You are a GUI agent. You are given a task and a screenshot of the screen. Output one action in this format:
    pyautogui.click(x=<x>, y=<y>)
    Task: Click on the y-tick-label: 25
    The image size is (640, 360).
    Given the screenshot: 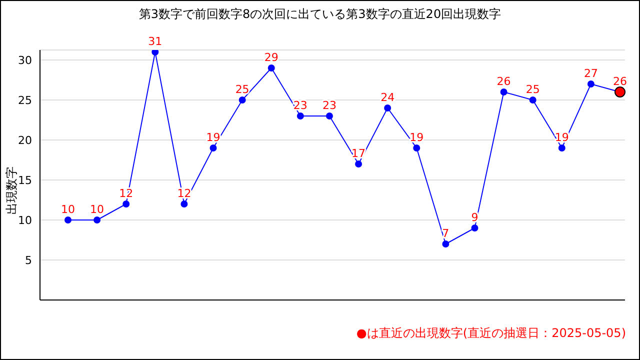 What is the action you would take?
    pyautogui.click(x=25, y=100)
    